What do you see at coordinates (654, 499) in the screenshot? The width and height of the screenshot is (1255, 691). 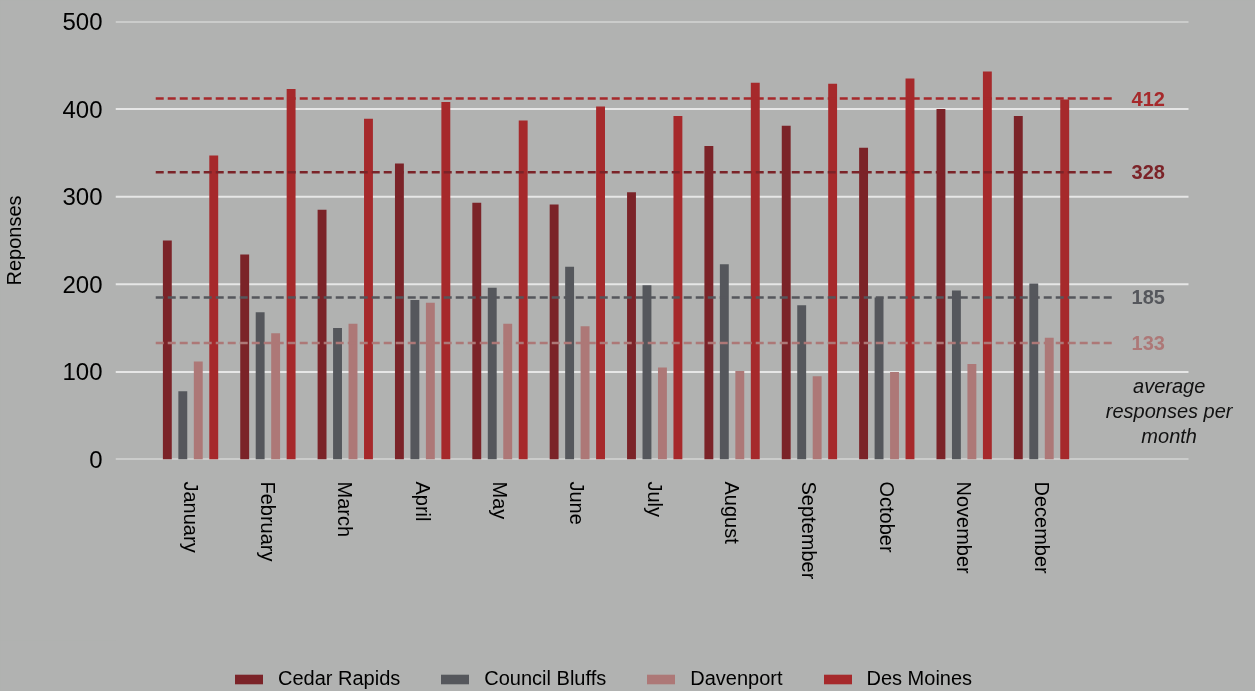 I see `x-tick-label: July` at bounding box center [654, 499].